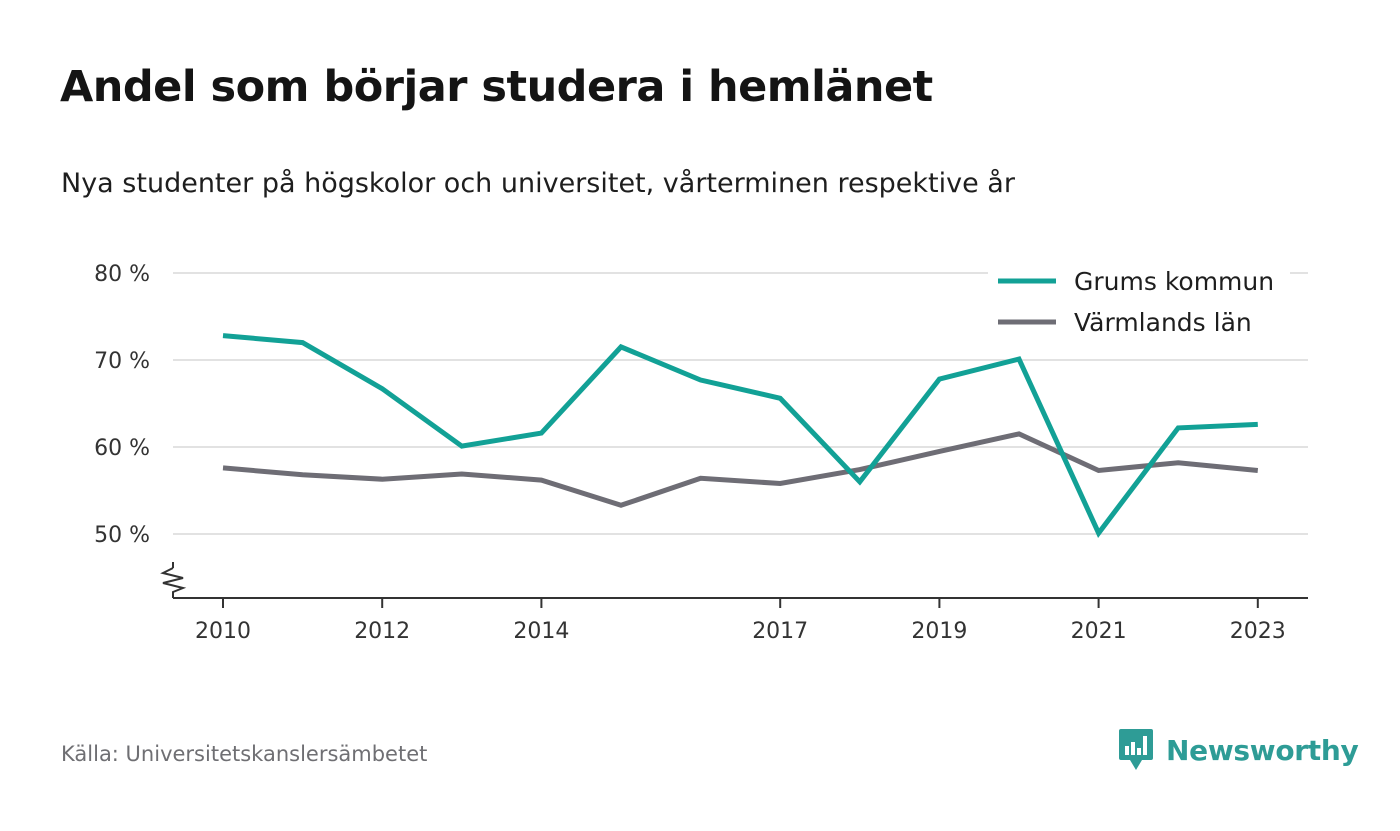  What do you see at coordinates (1136, 749) in the screenshot?
I see `newsworthy-logo-icon` at bounding box center [1136, 749].